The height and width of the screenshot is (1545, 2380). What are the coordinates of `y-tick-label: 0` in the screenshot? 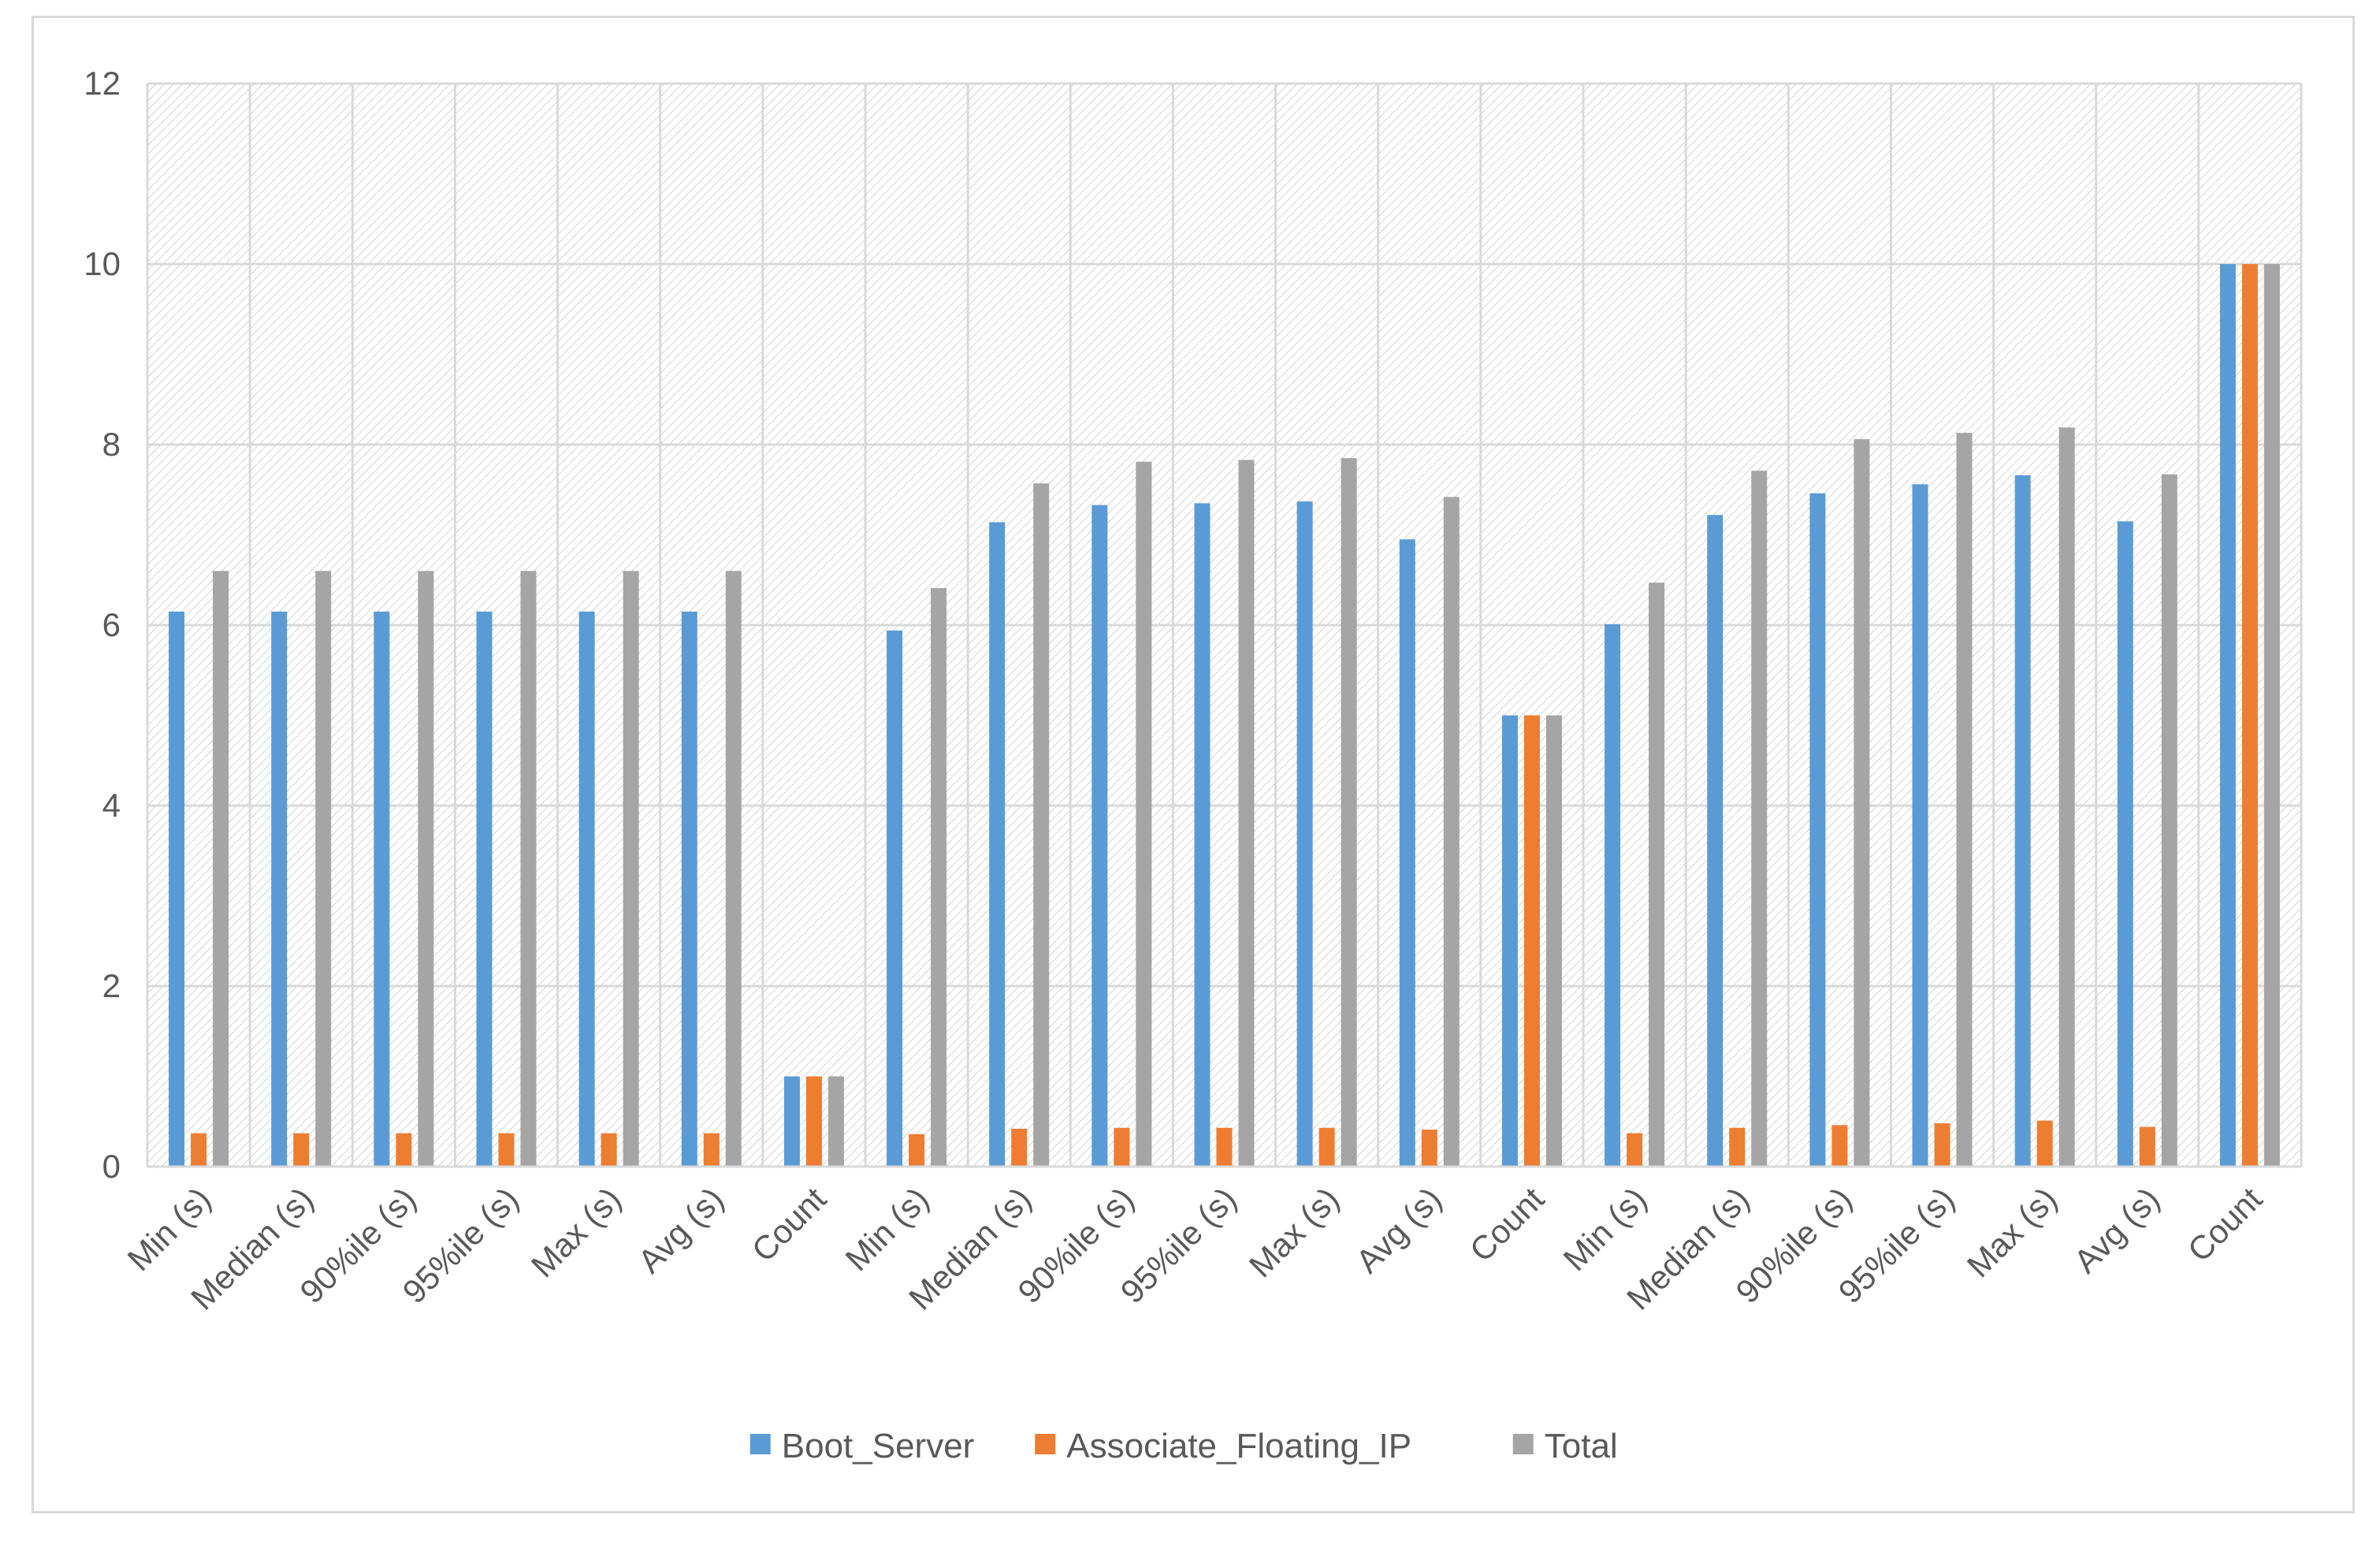 It's located at (111, 1166).